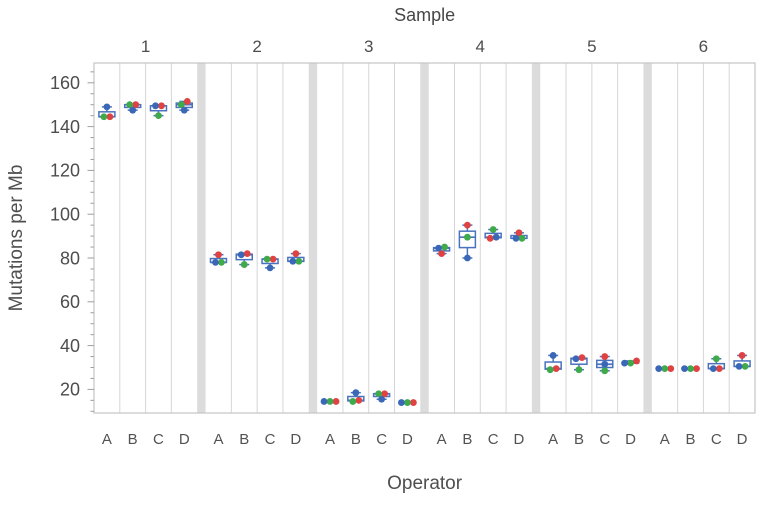  What do you see at coordinates (145, 46) in the screenshot?
I see `sample-group-label: 1` at bounding box center [145, 46].